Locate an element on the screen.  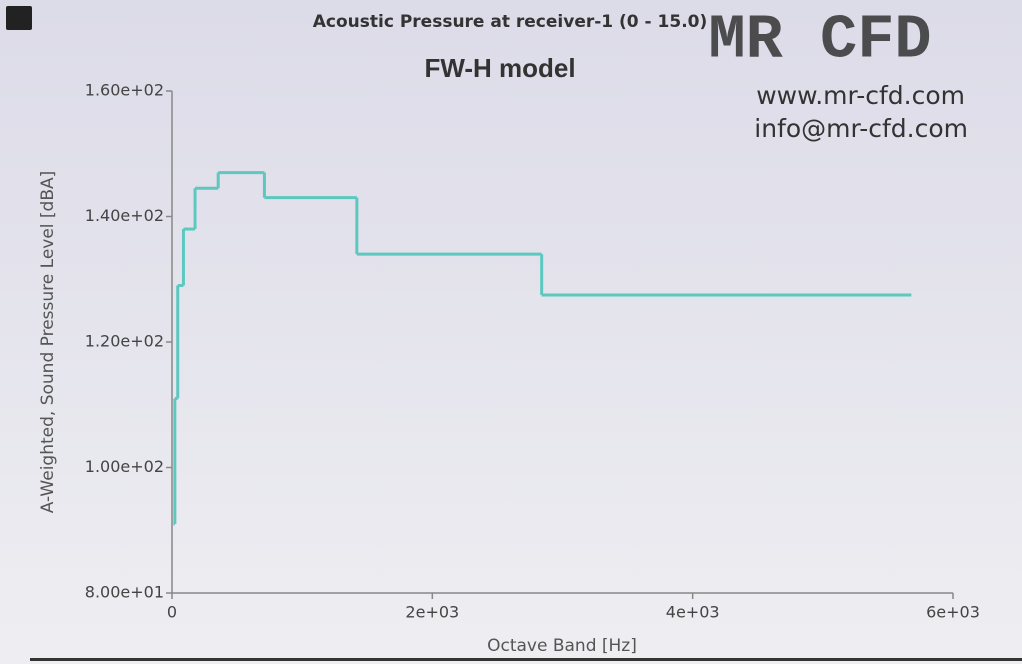
y-tick-label: 8.00e+01 is located at coordinates (124, 592).